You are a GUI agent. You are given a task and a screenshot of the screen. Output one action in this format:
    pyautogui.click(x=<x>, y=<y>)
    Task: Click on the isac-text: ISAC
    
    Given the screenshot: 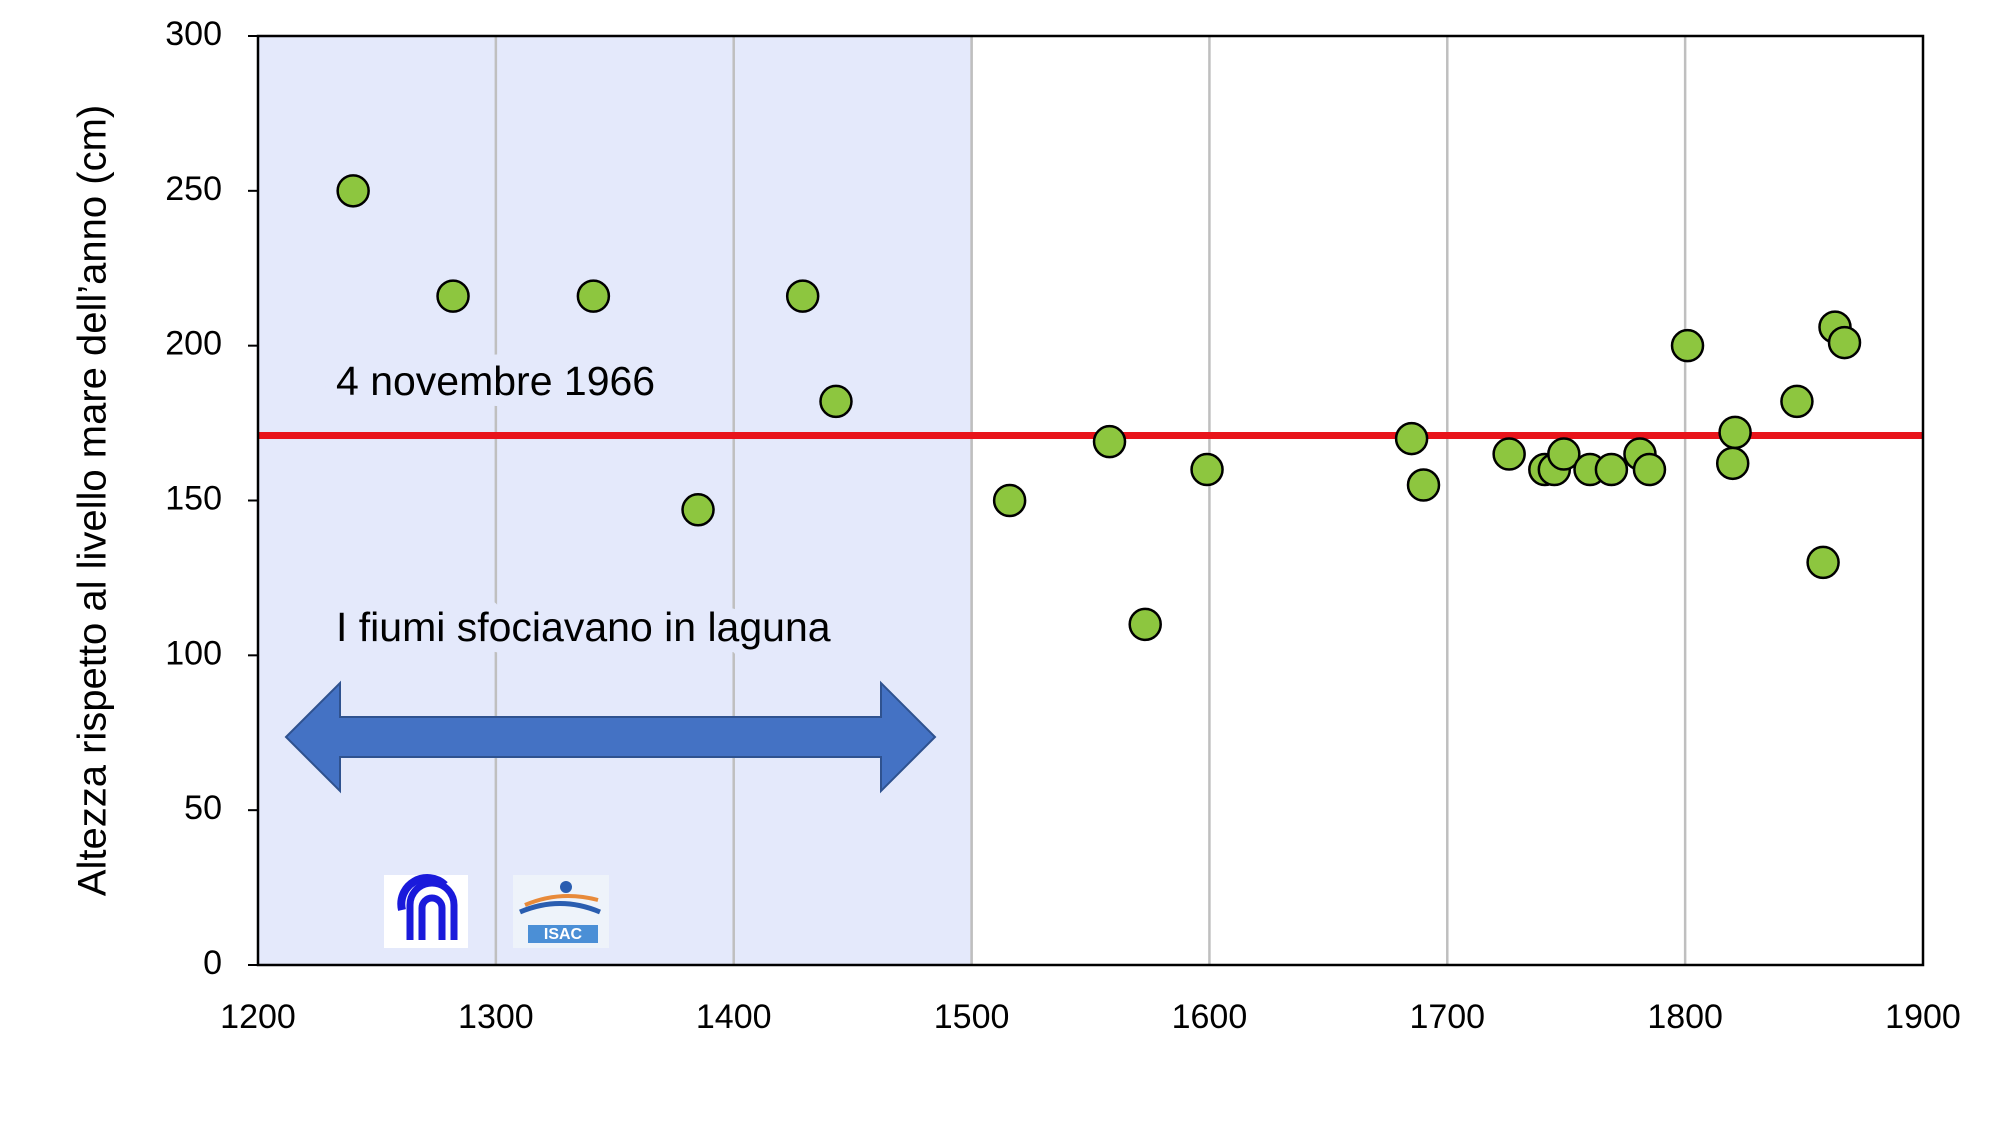 What is the action you would take?
    pyautogui.click(x=563, y=934)
    